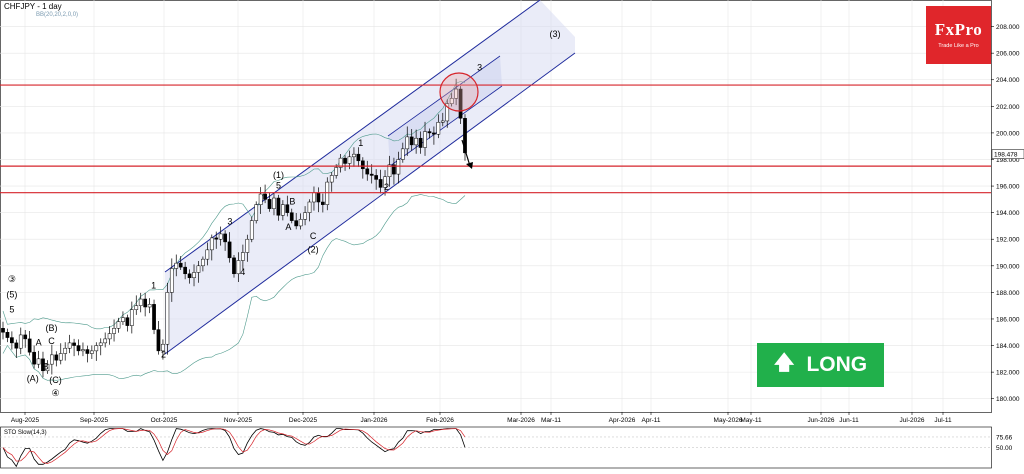 The height and width of the screenshot is (474, 1024). Describe the element at coordinates (1008, 240) in the screenshot. I see `y-tick-label: 192.000` at that location.